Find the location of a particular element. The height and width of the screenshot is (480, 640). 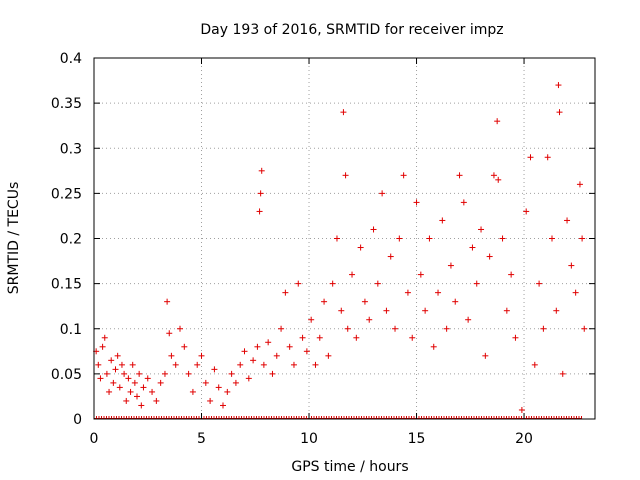

x-tick-label: 5 is located at coordinates (201, 439).